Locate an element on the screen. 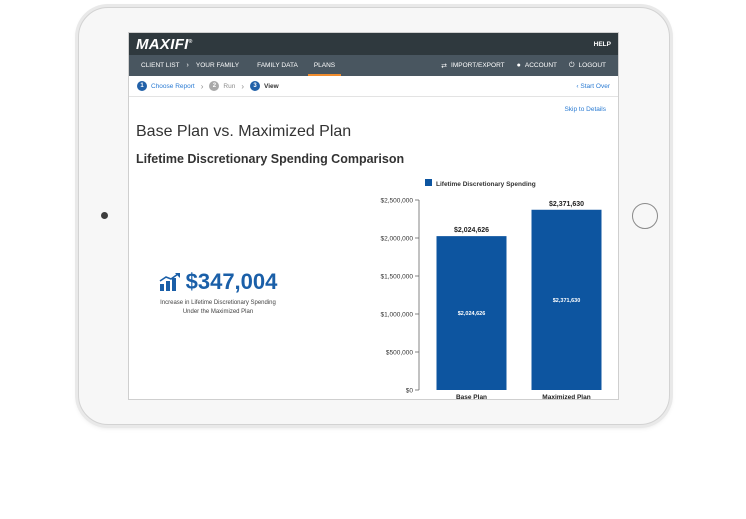 The image size is (746, 519). app-logo: MAXIFI® is located at coordinates (164, 44).